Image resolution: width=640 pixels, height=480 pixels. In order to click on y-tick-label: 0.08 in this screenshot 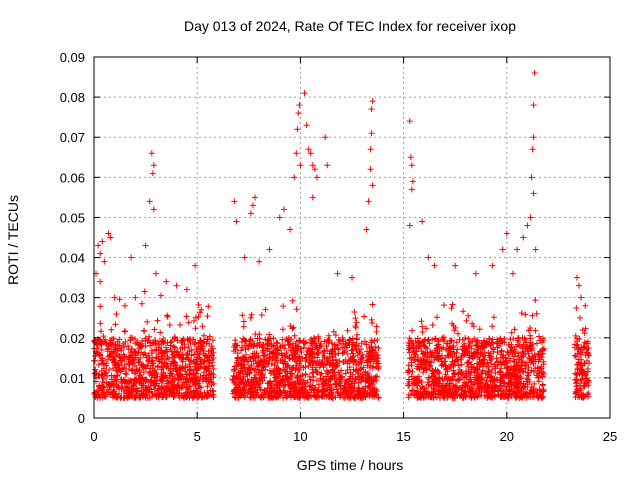, I will do `click(72, 97)`.